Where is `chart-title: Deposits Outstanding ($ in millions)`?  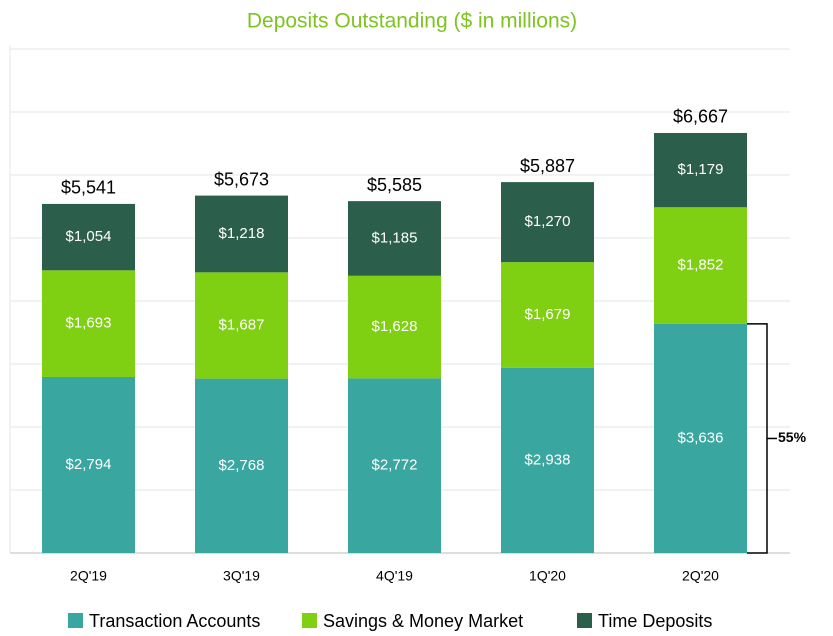
chart-title: Deposits Outstanding ($ in millions) is located at coordinates (412, 21).